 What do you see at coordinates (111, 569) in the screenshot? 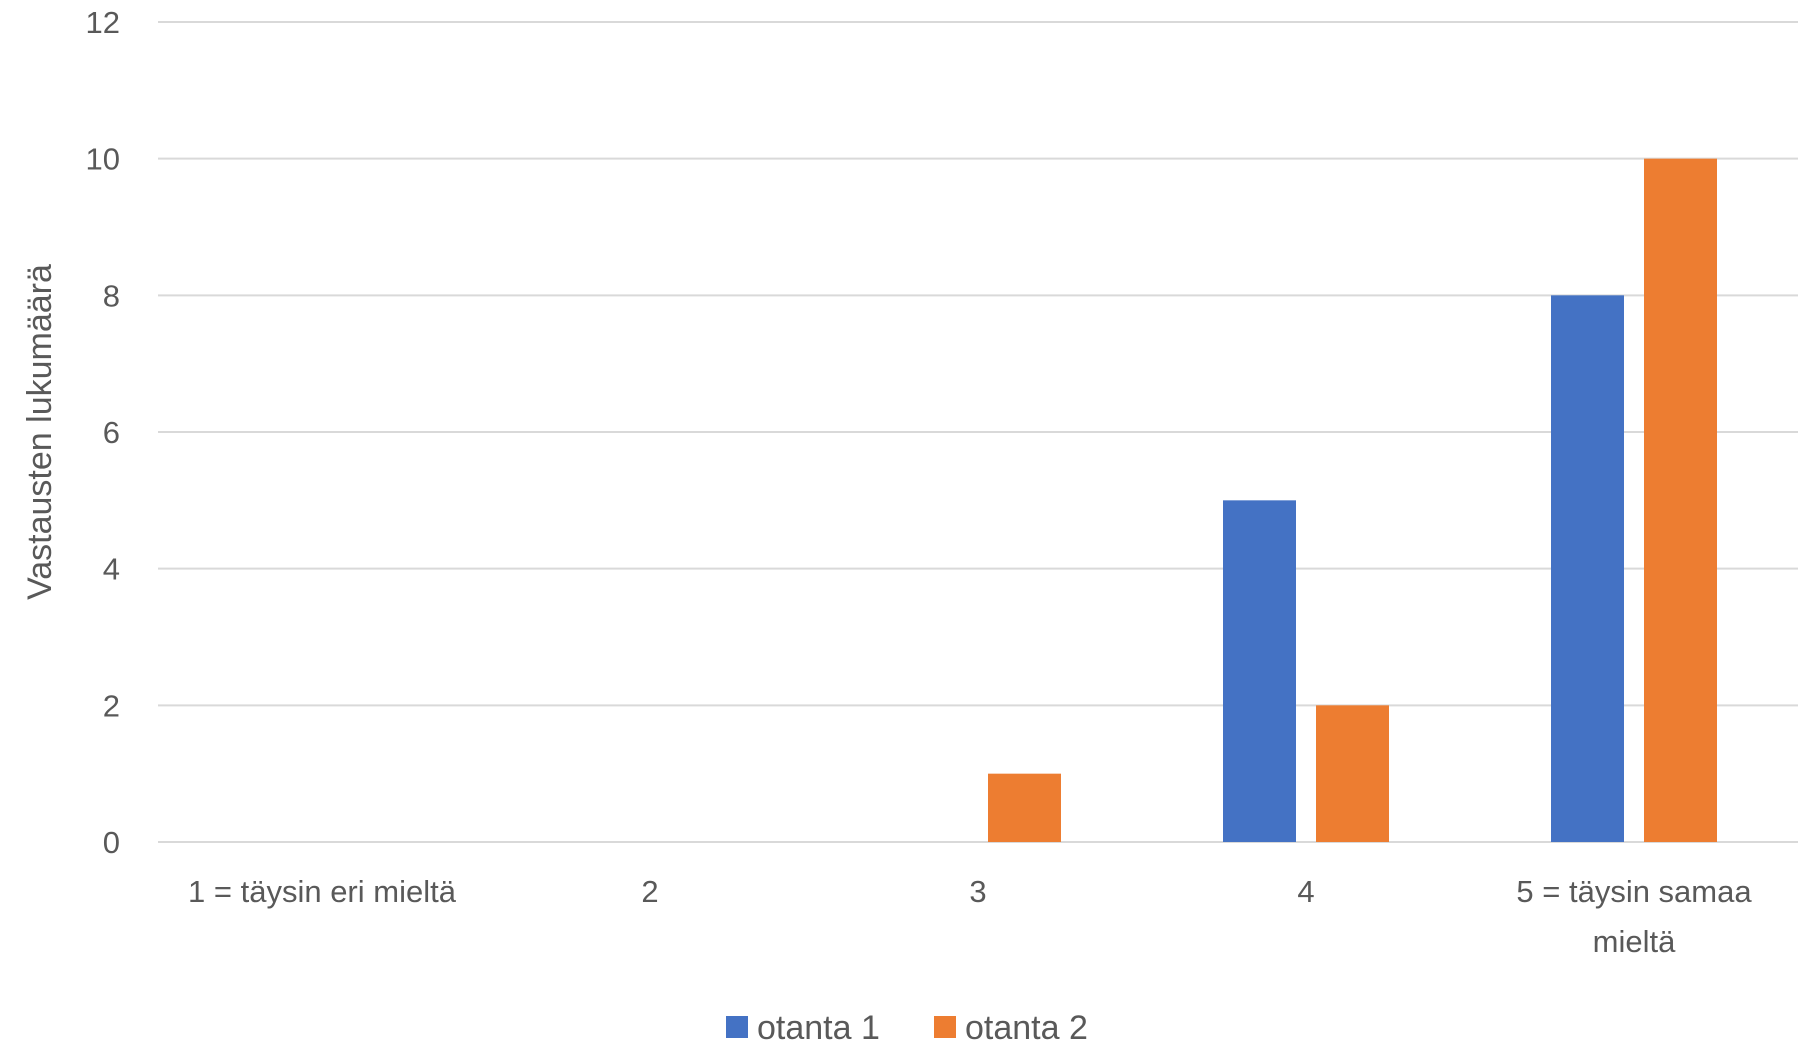
I see `y-tick-label: 4` at bounding box center [111, 569].